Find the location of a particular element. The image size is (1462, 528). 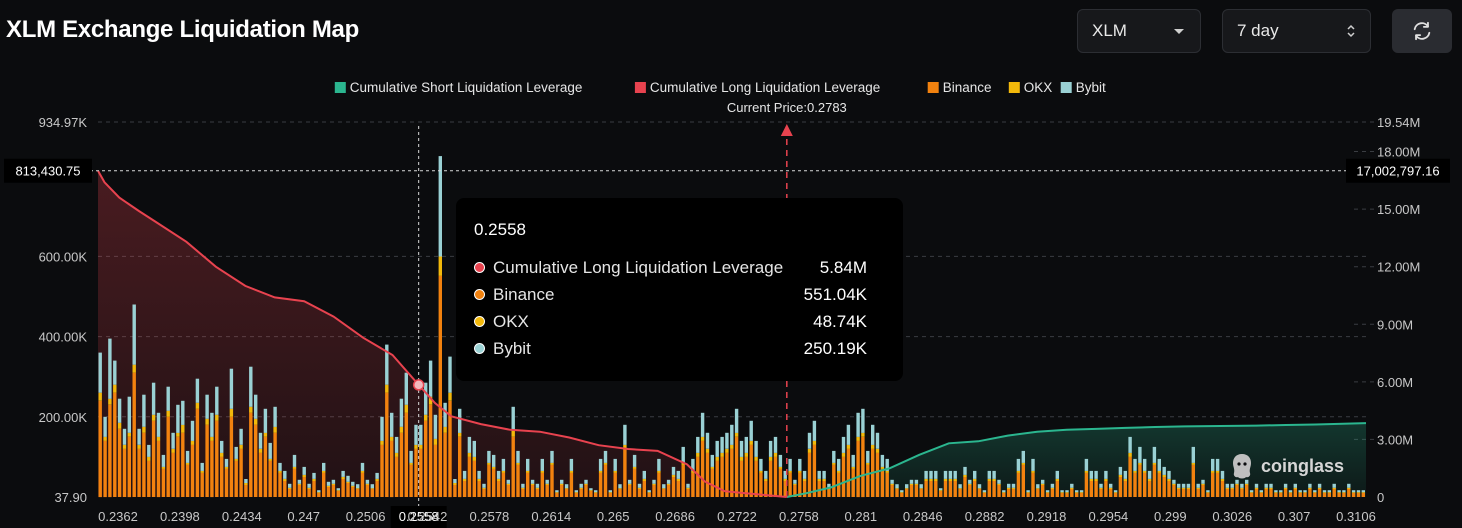

x-axis-tick-label: 0.2506 is located at coordinates (366, 516).